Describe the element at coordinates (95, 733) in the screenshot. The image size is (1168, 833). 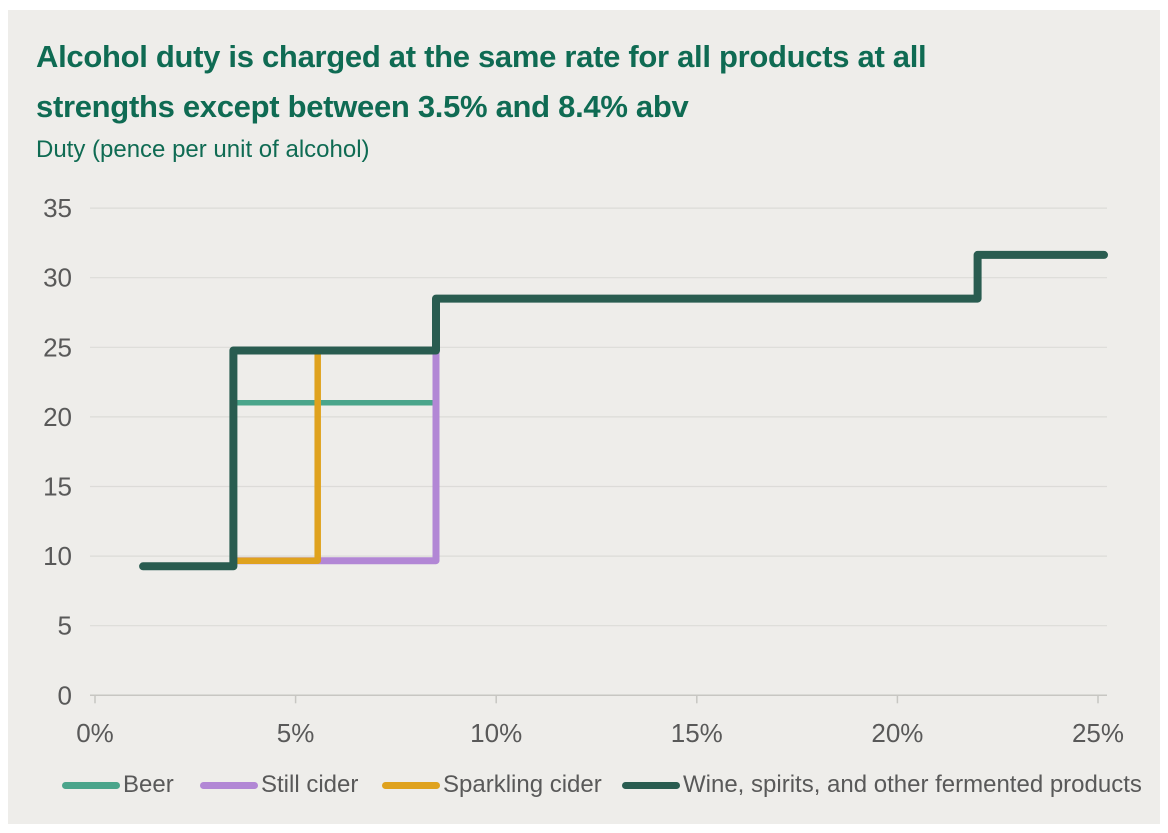
I see `x-tick-label-0: 0%` at that location.